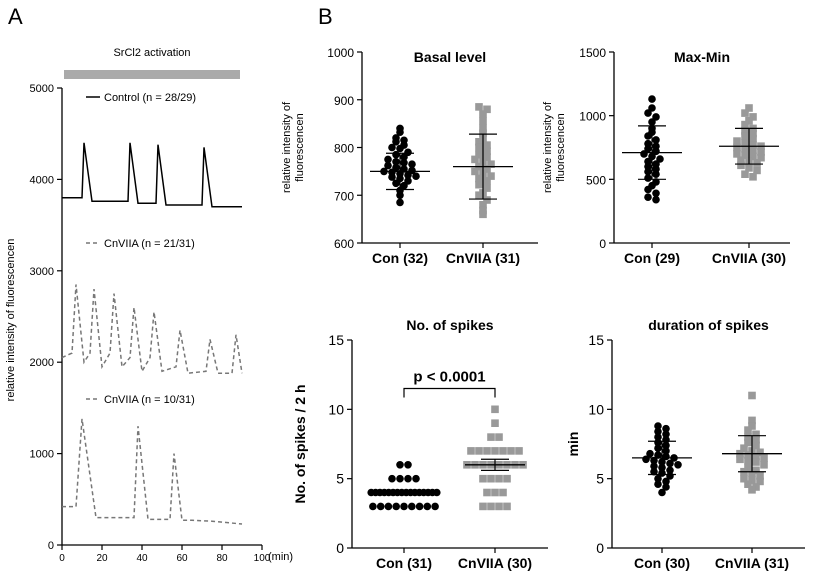 The width and height of the screenshot is (827, 575). Describe the element at coordinates (51, 546) in the screenshot. I see `trace-y-tick-label: 0` at that location.